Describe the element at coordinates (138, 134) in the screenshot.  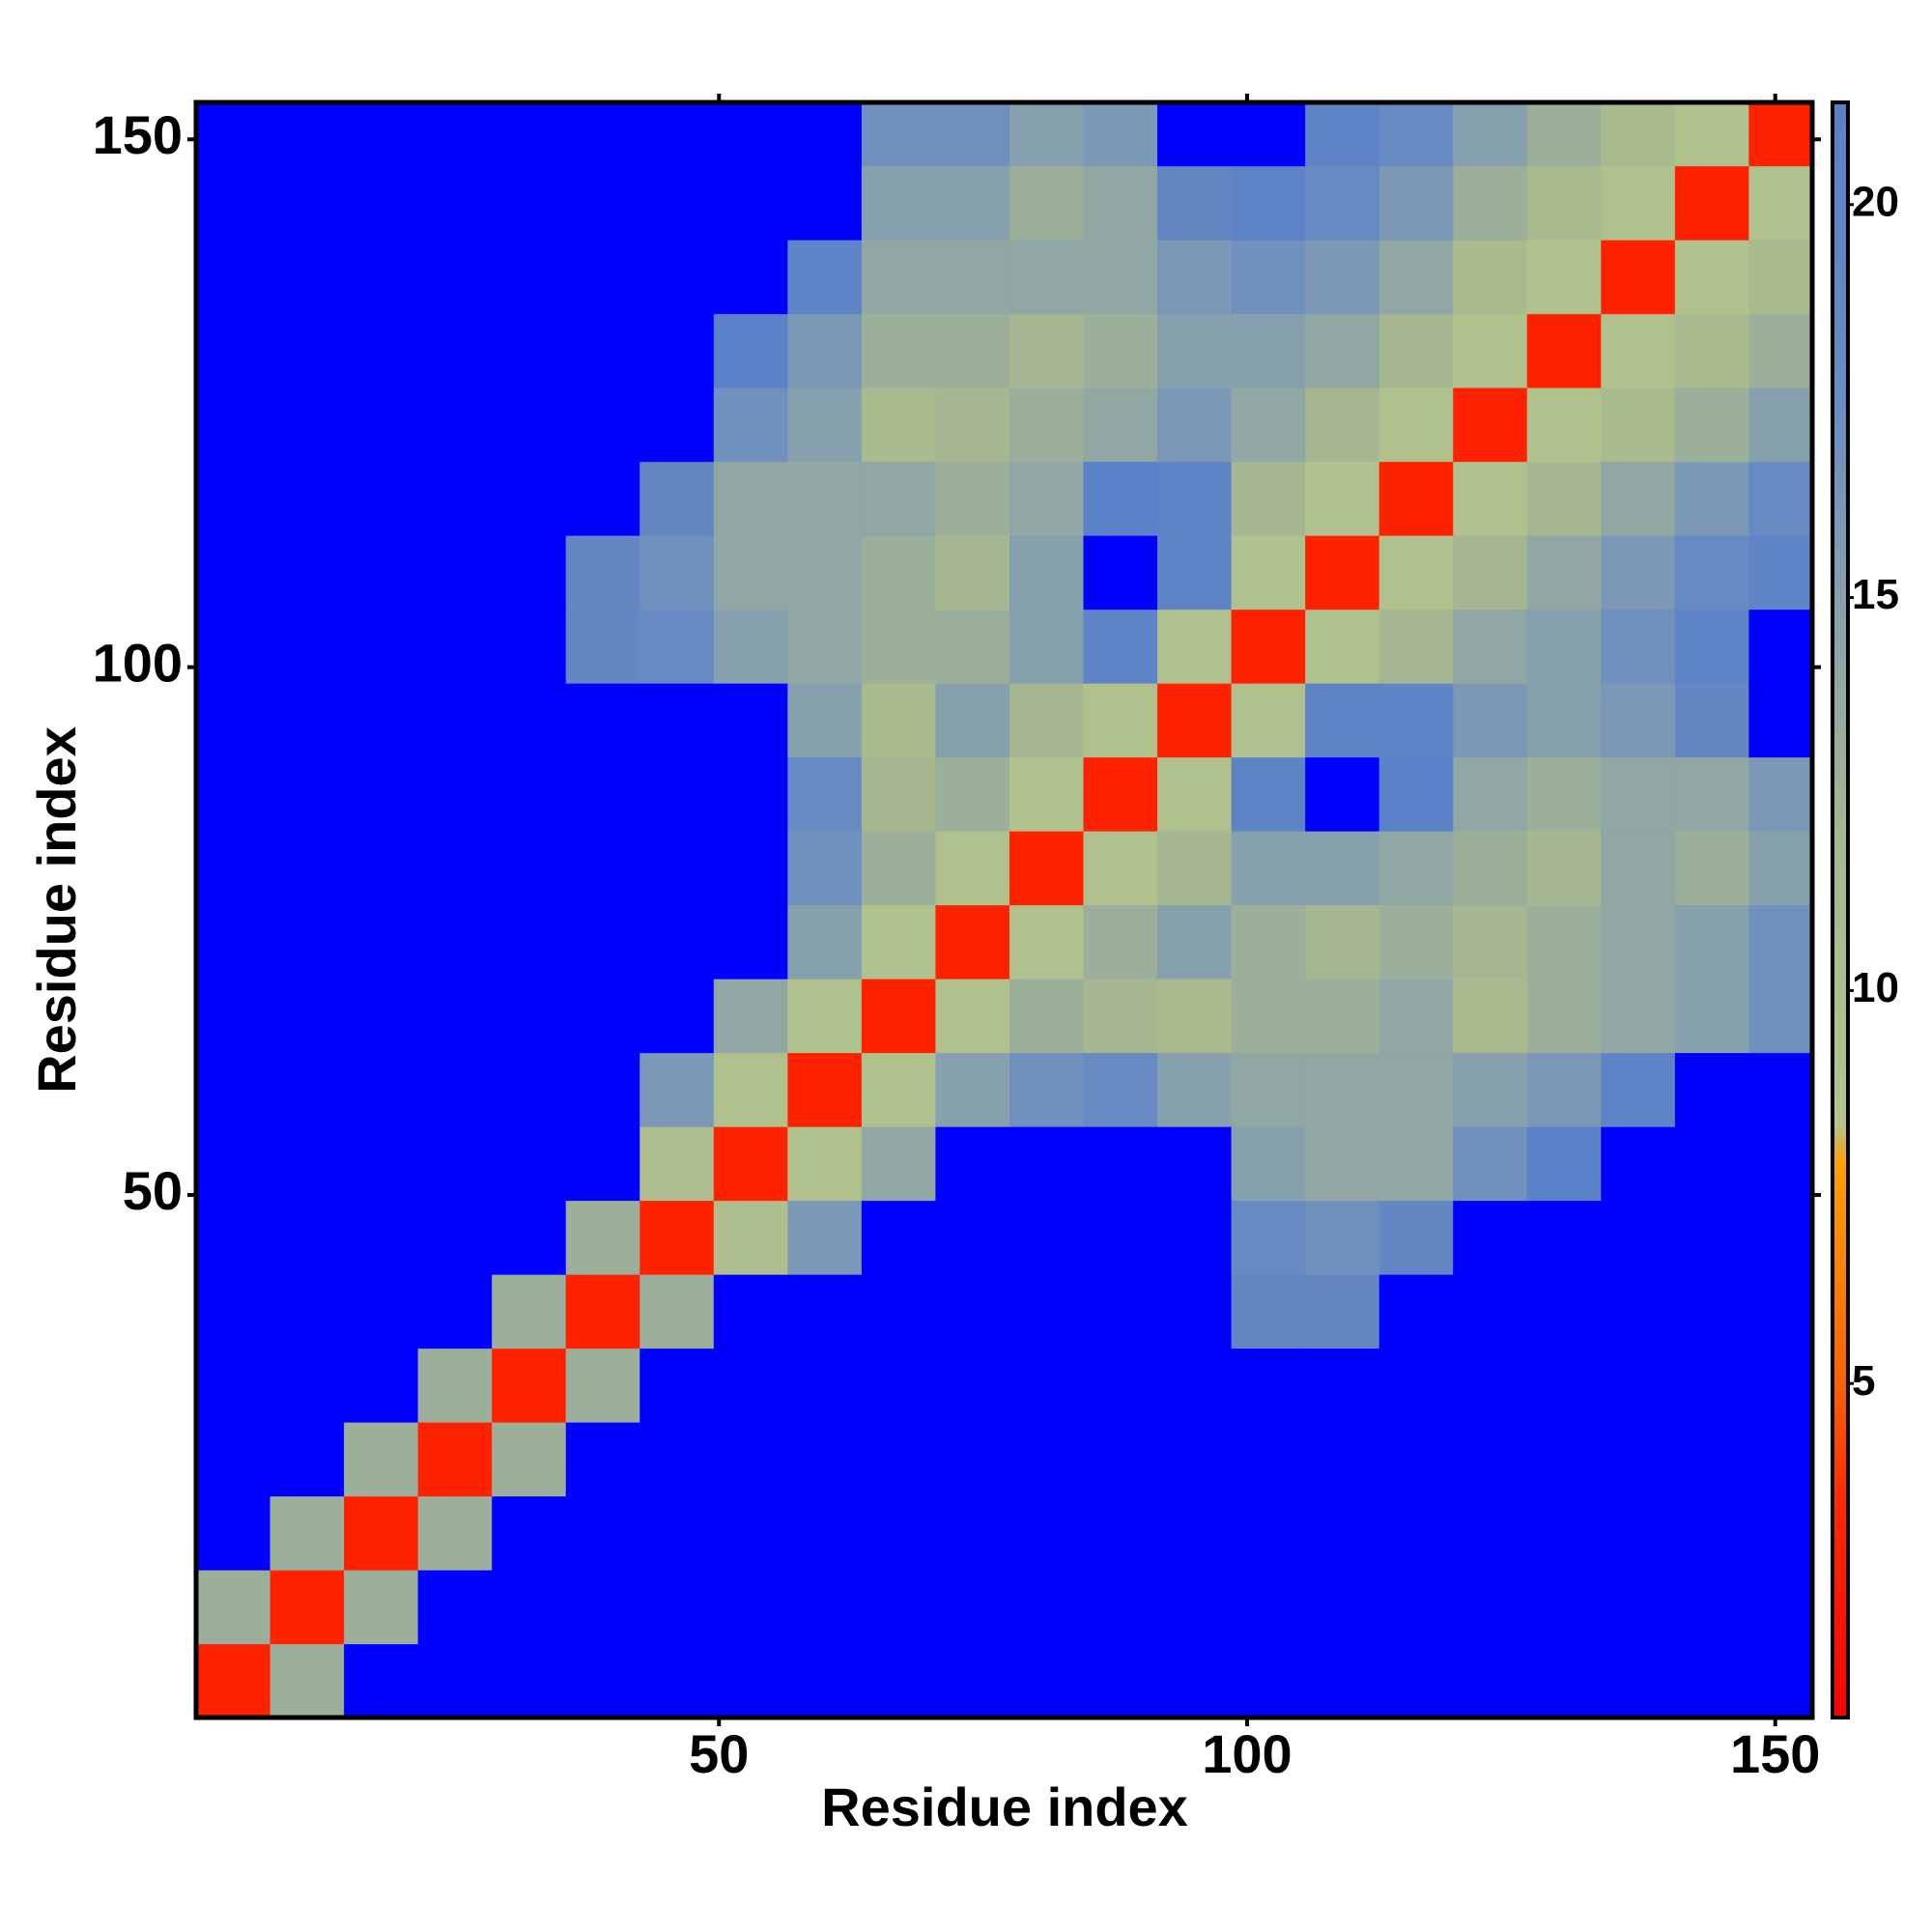
I see `y-tick-label: 150` at that location.